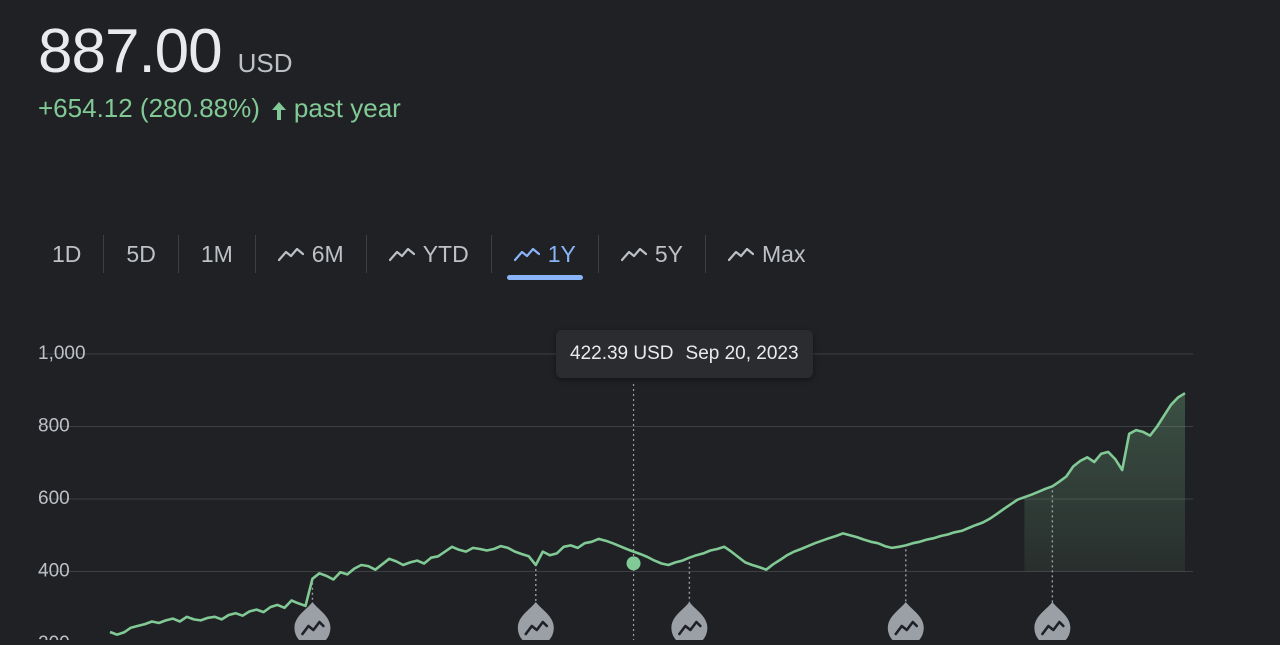 The width and height of the screenshot is (1280, 645). Describe the element at coordinates (54, 426) in the screenshot. I see `y-tick-label: 800` at that location.